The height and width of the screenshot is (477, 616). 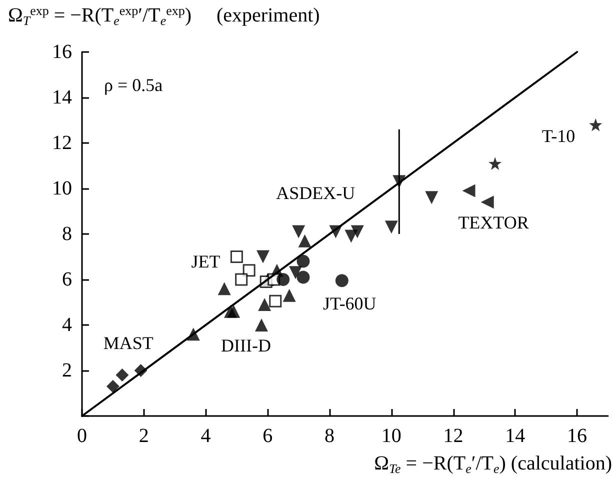 What do you see at coordinates (316, 193) in the screenshot?
I see `series-label: ASDEX-U` at bounding box center [316, 193].